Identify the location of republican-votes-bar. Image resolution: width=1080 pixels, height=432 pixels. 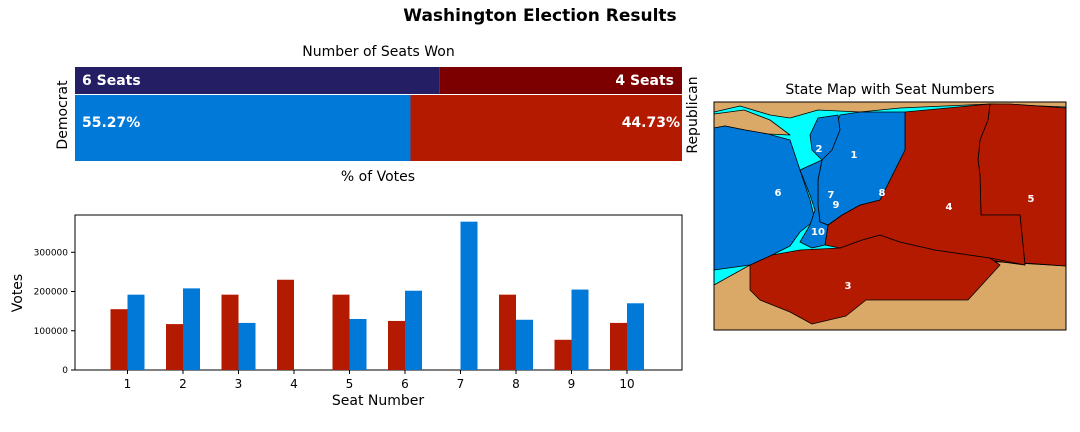
(546, 128).